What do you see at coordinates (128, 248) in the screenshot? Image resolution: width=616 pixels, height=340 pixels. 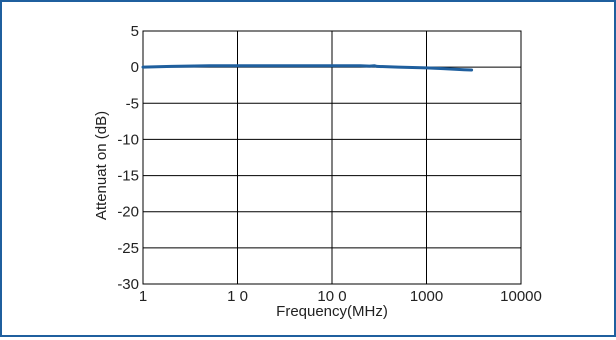 I see `y-tick-label: -25` at bounding box center [128, 248].